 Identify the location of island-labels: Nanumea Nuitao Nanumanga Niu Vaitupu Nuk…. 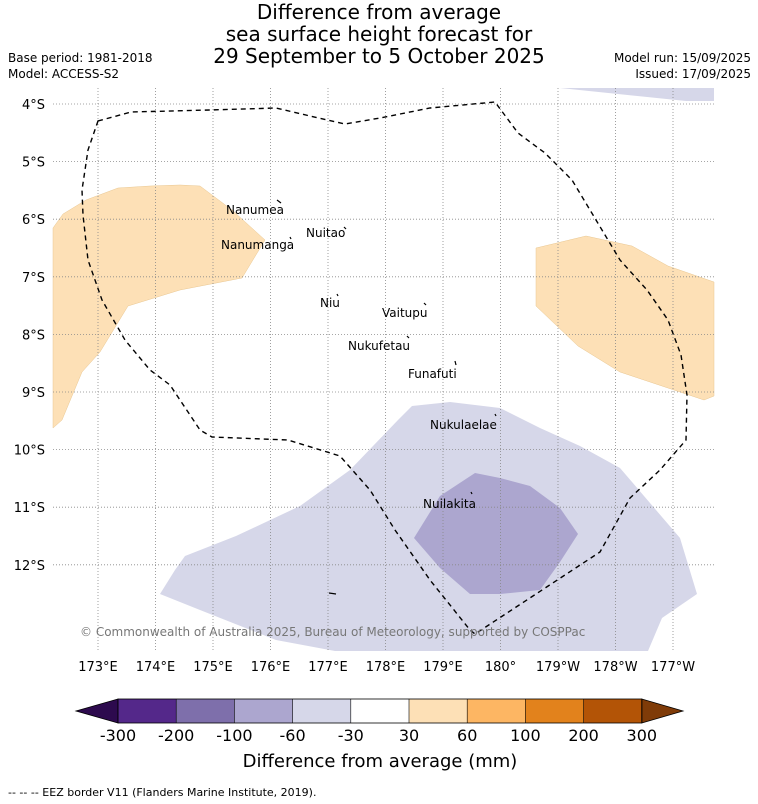
(359, 357).